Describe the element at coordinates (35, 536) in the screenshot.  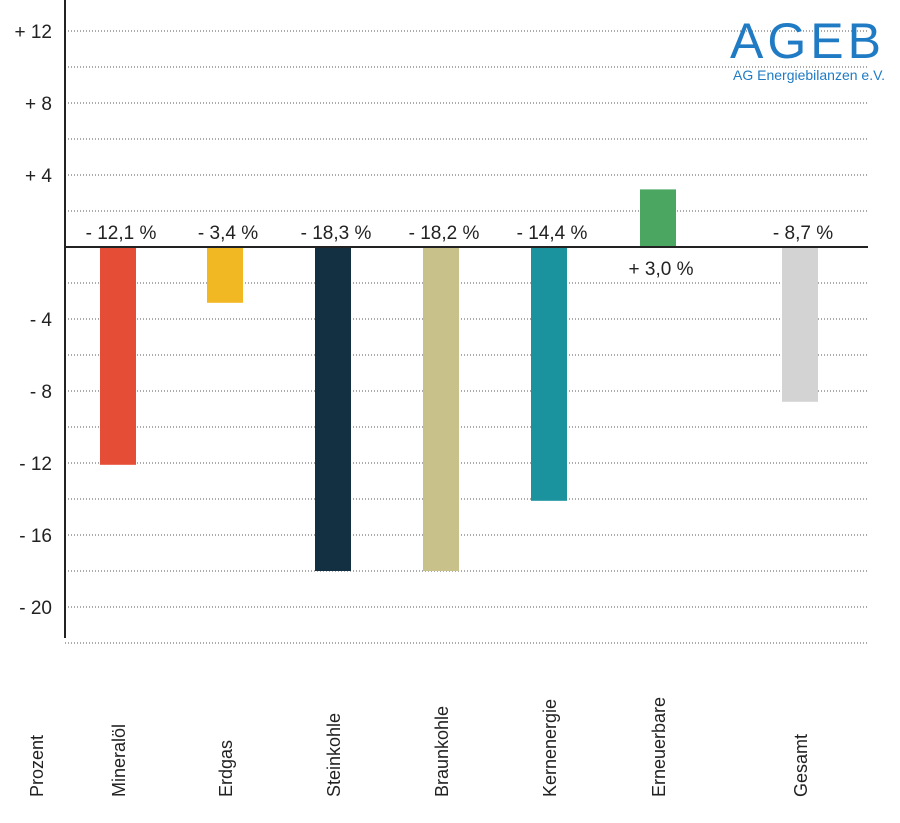
I see `y-tick-label: - 16` at that location.